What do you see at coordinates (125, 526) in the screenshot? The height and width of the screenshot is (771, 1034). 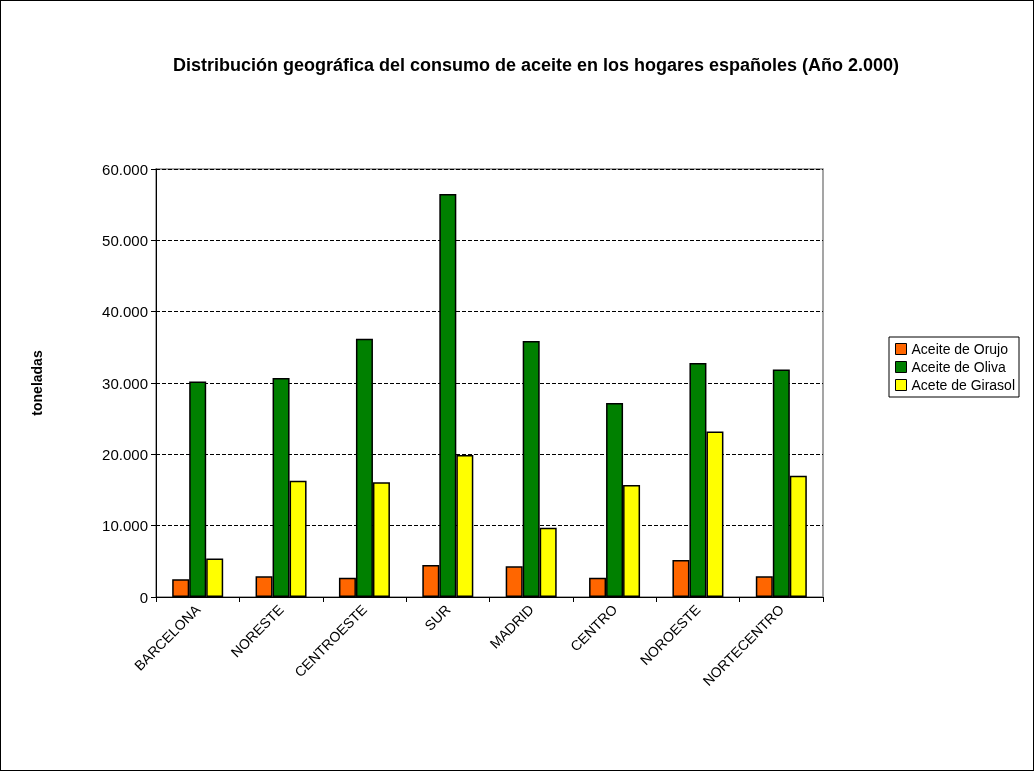 I see `y-tick-label: 10.000` at bounding box center [125, 526].